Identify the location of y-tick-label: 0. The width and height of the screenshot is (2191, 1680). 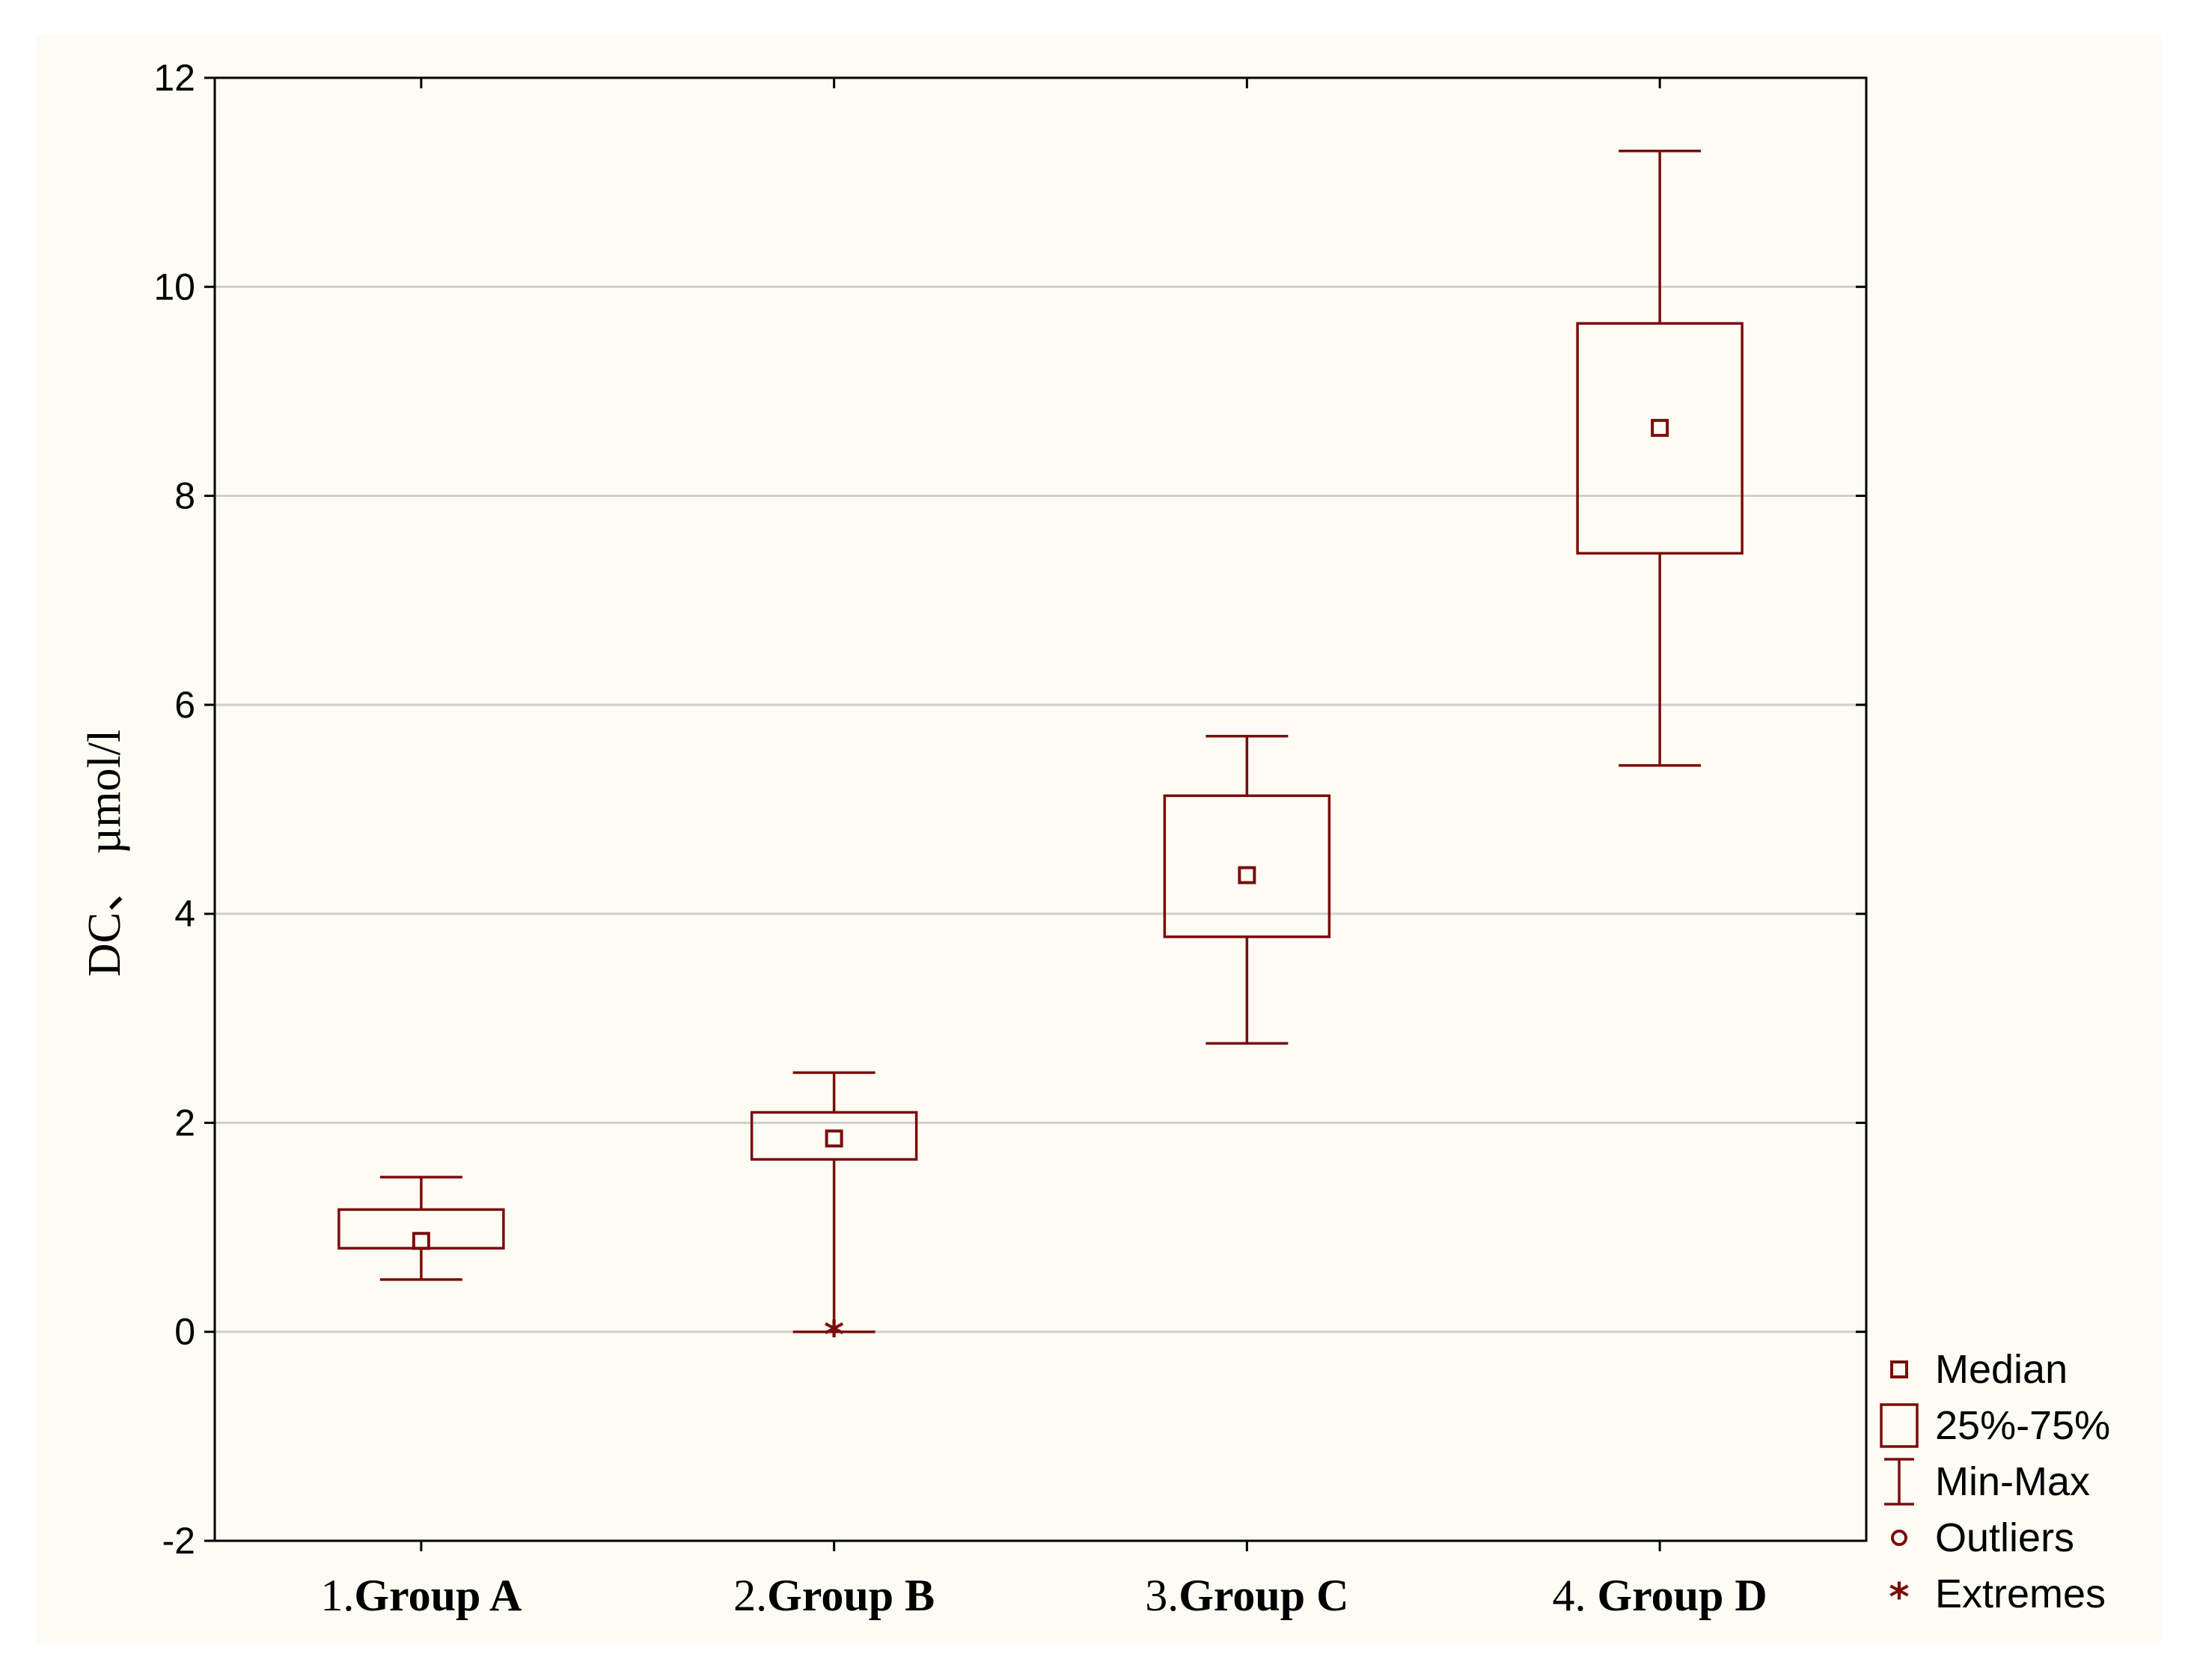
(184, 1332).